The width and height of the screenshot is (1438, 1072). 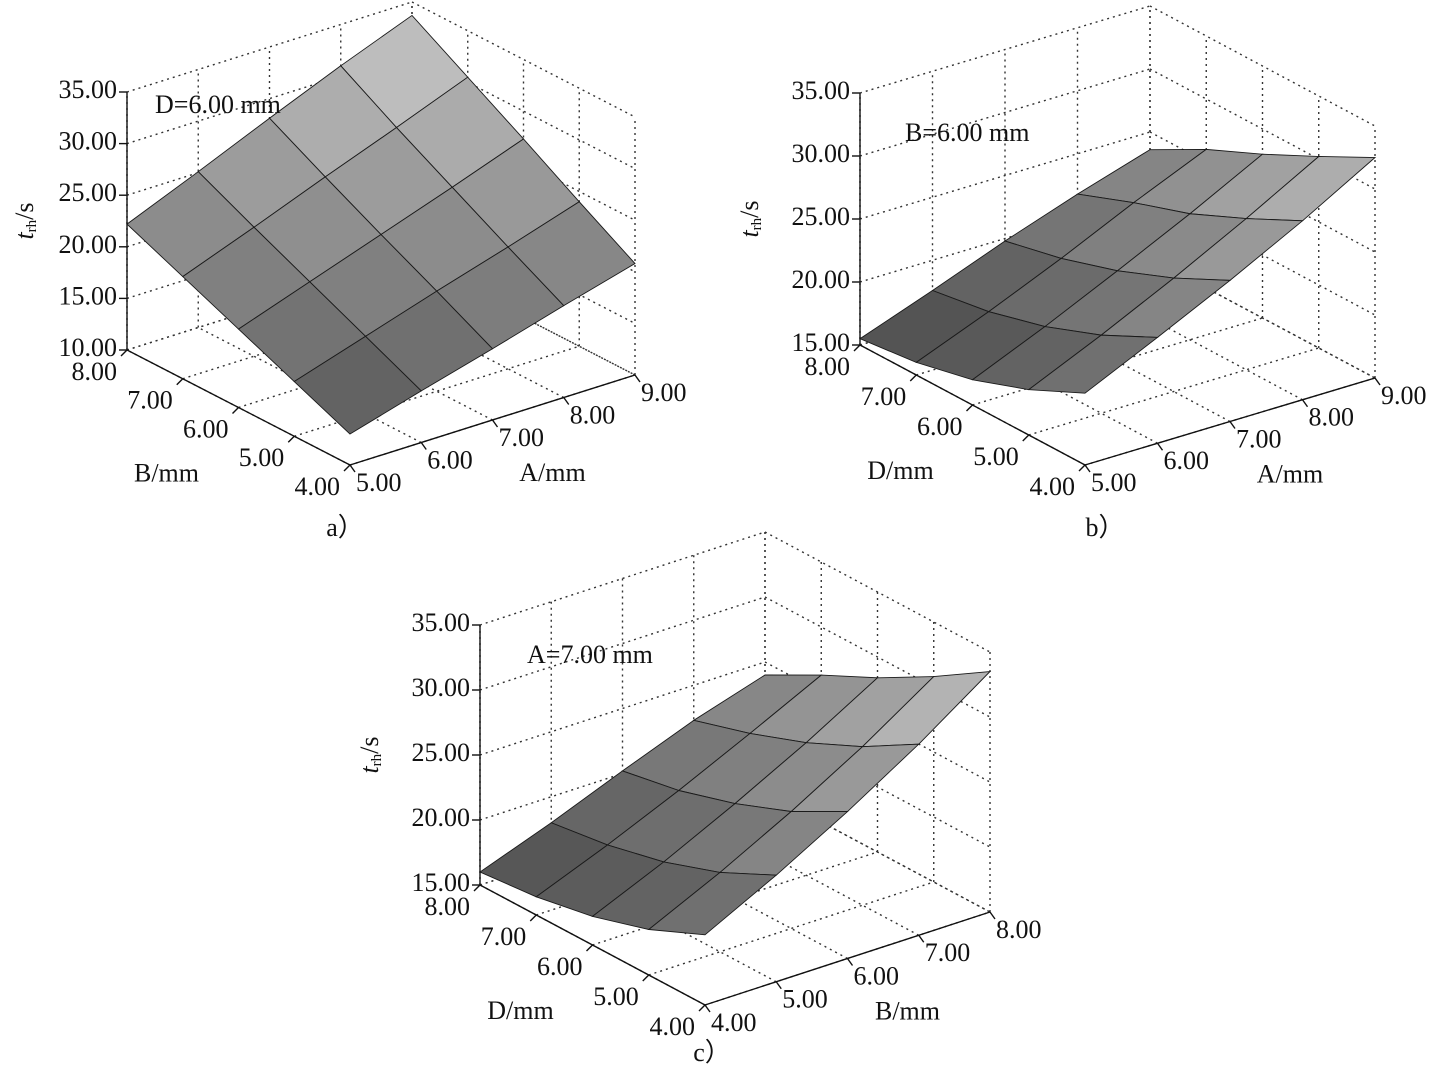 What do you see at coordinates (1290, 473) in the screenshot?
I see `x-axis-label: A/mm` at bounding box center [1290, 473].